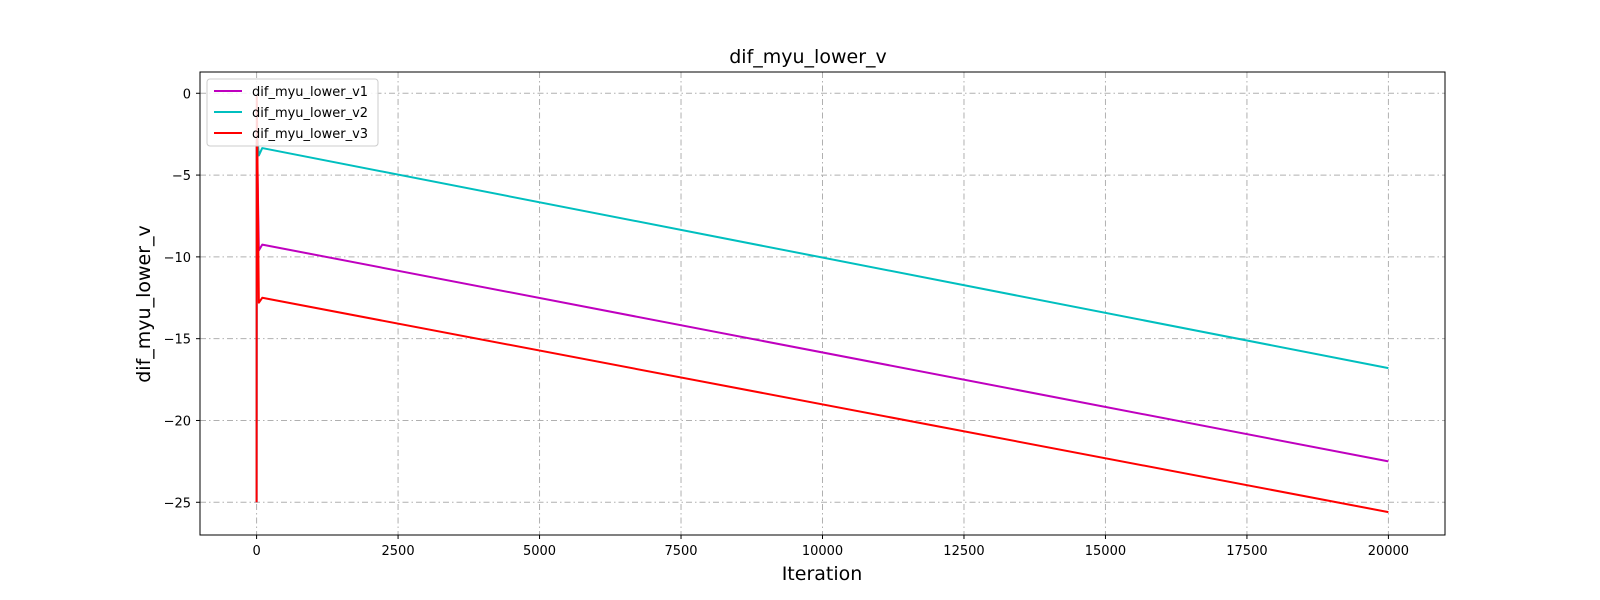 This screenshot has width=1600, height=600. What do you see at coordinates (177, 258) in the screenshot?
I see `y-tick-label: −10` at bounding box center [177, 258].